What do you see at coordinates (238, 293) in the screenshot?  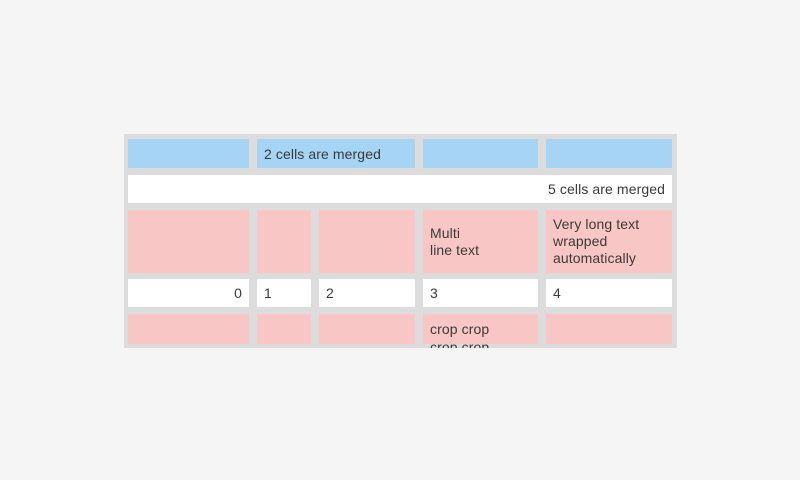 I see `value-0-label: 0` at bounding box center [238, 293].